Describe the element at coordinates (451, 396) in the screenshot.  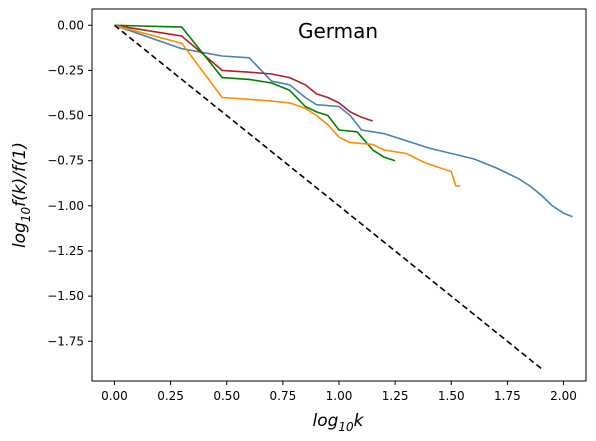
I see `x-tick-label: 1.50` at that location.